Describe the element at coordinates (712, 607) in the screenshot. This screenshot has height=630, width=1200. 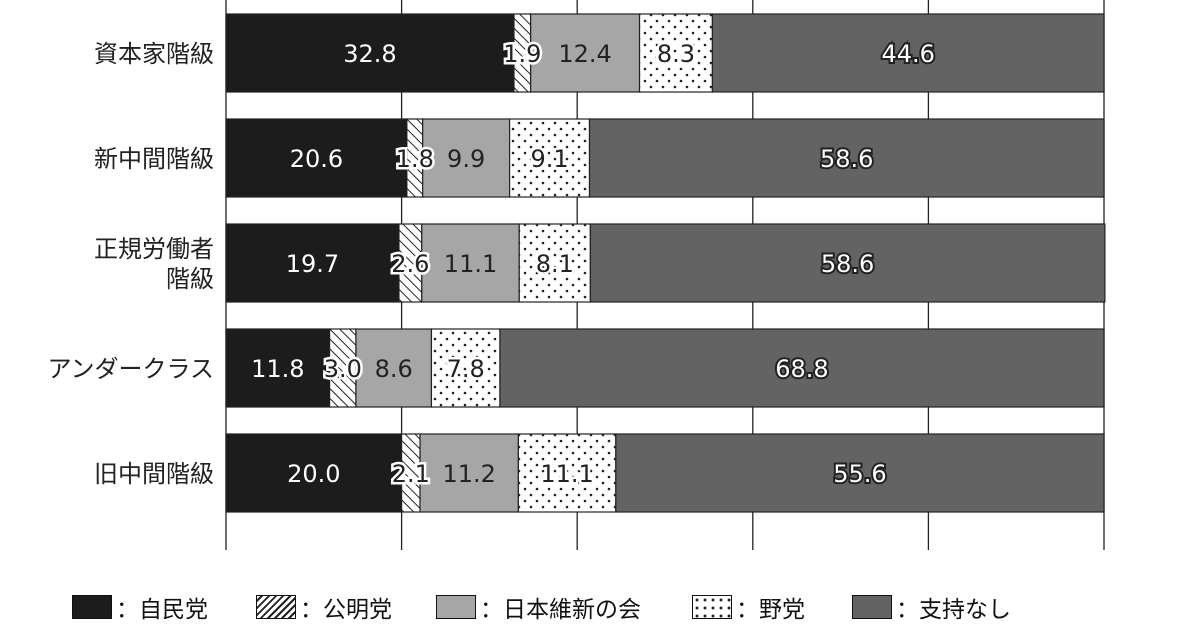
I see `legend-swatch-dotted` at that location.